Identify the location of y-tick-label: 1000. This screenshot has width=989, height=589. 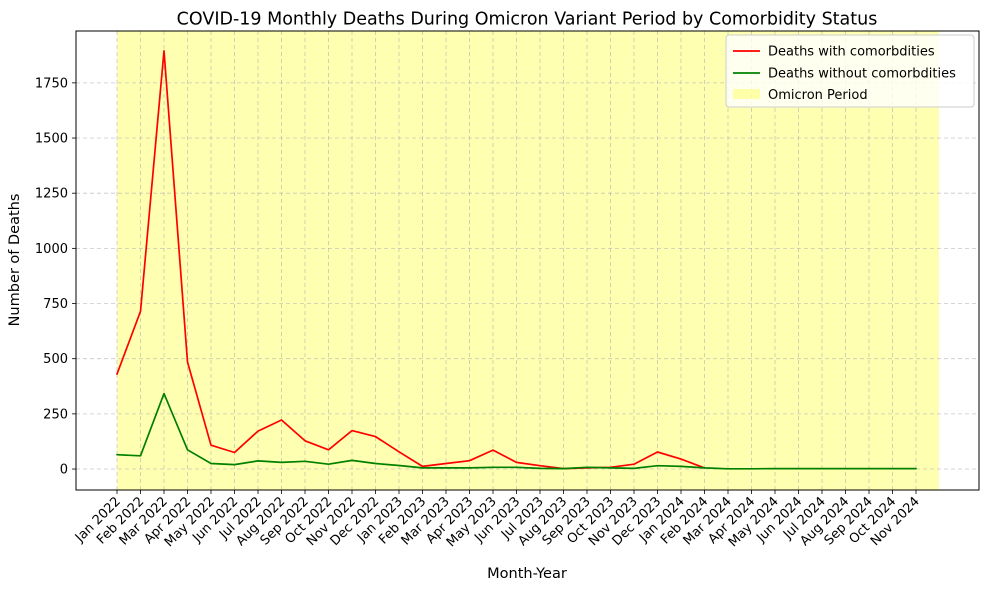
(51, 249).